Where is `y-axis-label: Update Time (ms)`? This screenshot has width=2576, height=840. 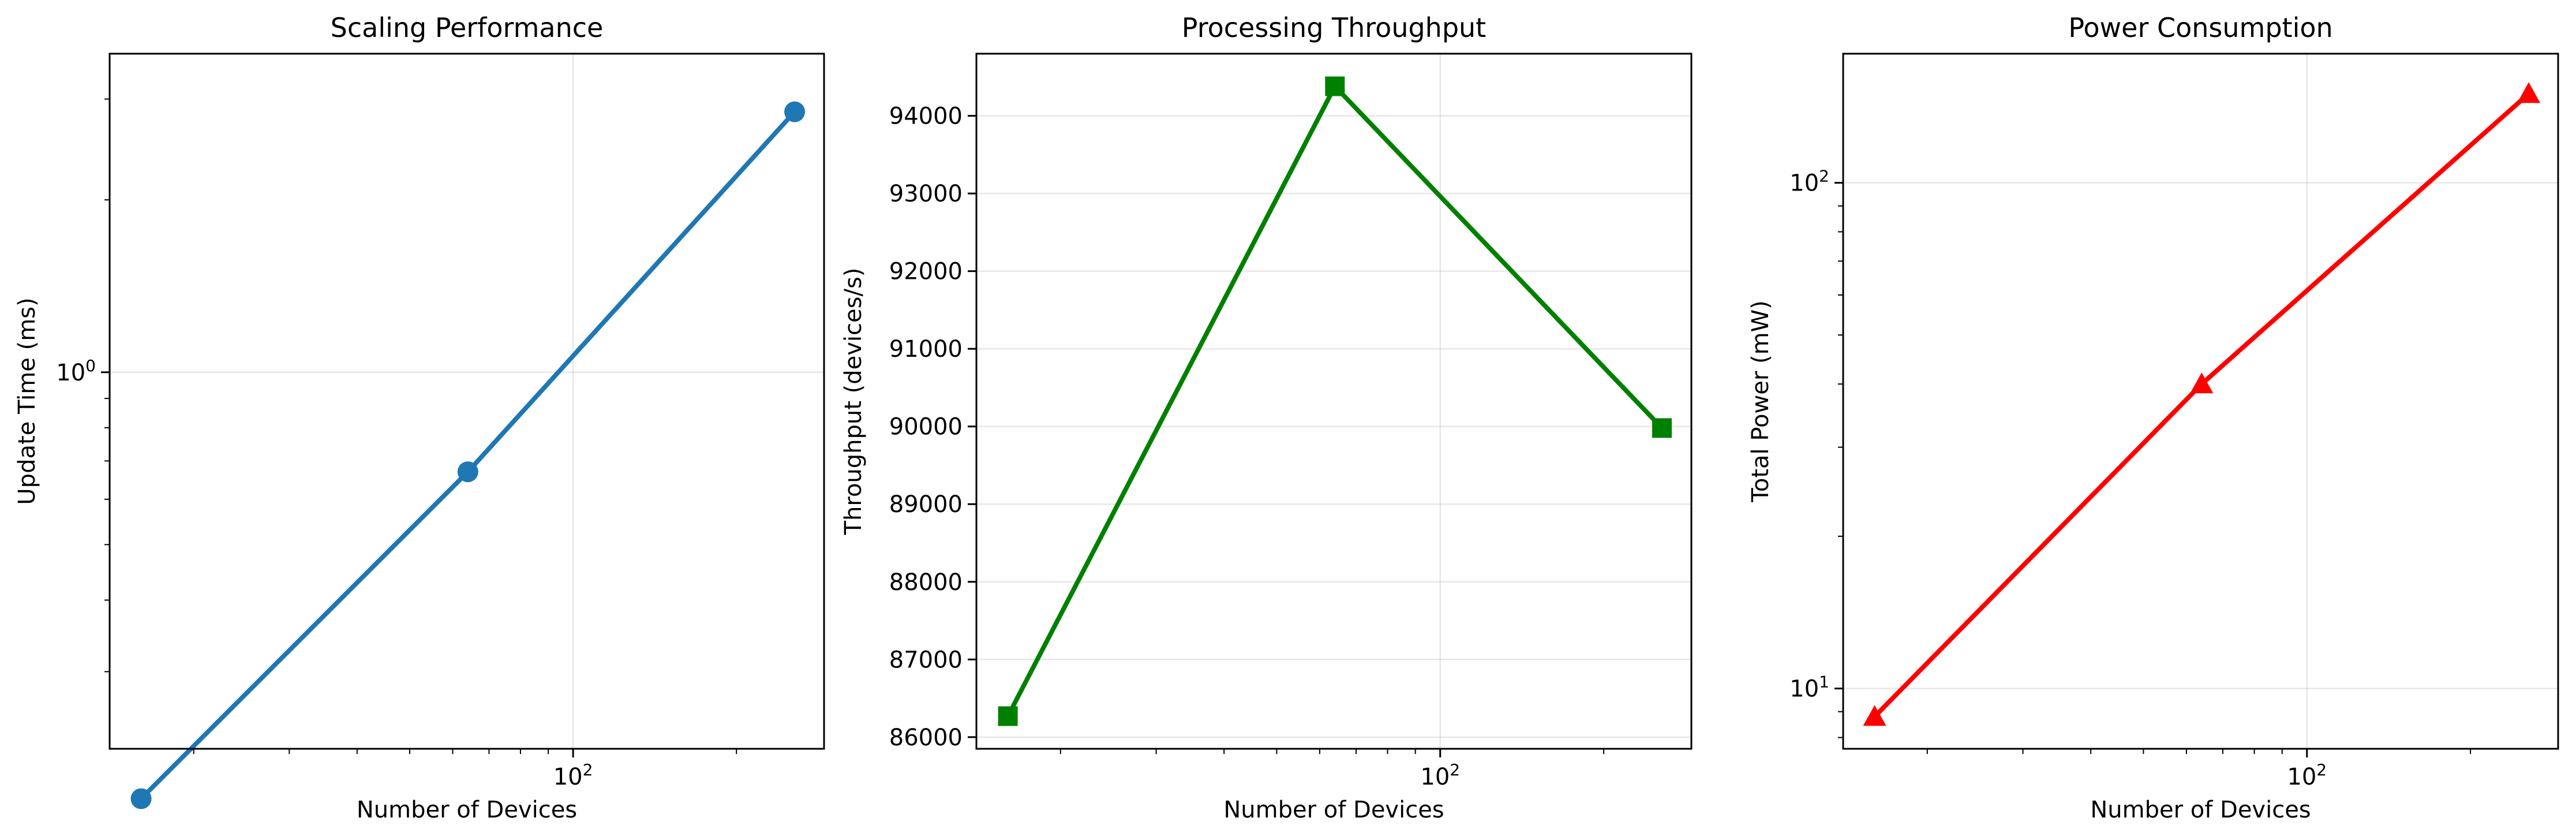 y-axis-label: Update Time (ms) is located at coordinates (27, 401).